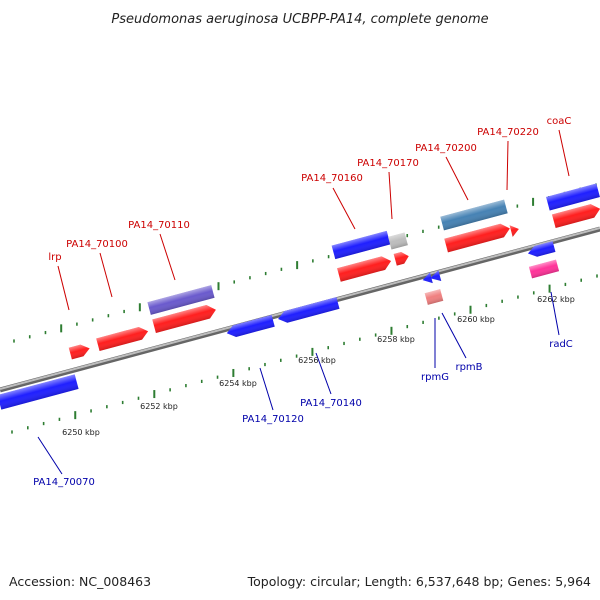  I want to click on gene-label-pa14-70220: PA14_70220, so click(508, 132).